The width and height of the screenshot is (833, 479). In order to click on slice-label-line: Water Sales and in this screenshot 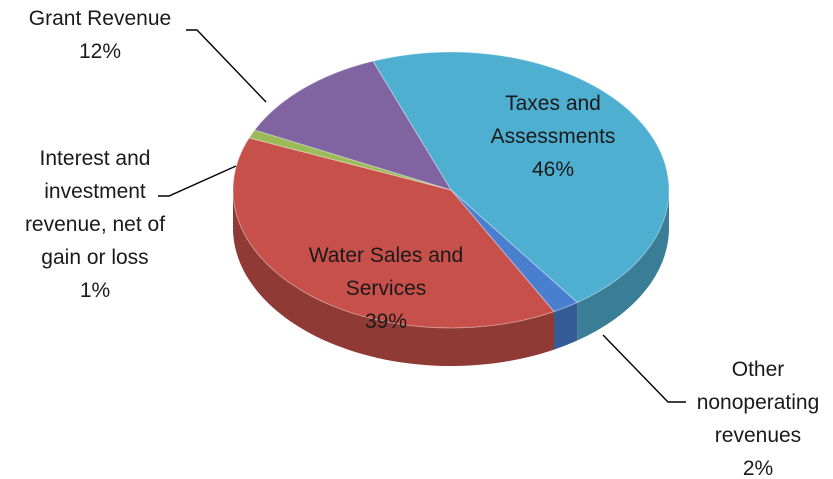, I will do `click(386, 255)`.